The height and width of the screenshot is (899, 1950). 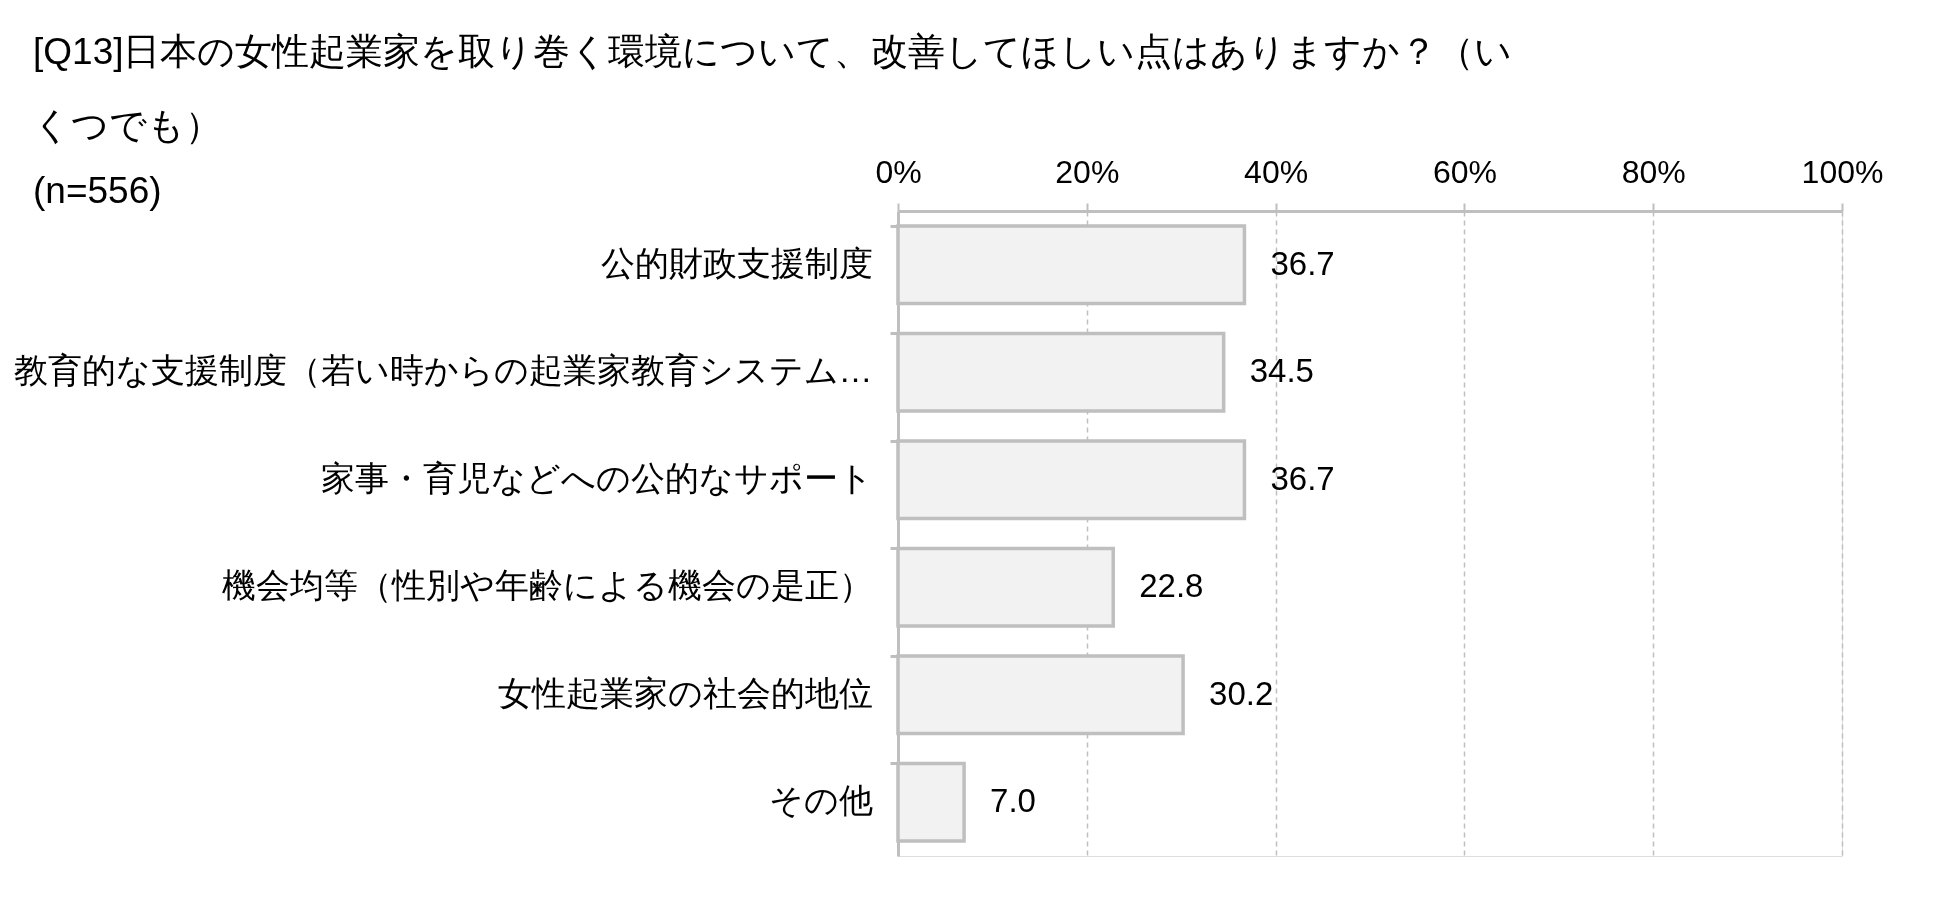 What do you see at coordinates (97, 190) in the screenshot?
I see `text: (n=556)` at bounding box center [97, 190].